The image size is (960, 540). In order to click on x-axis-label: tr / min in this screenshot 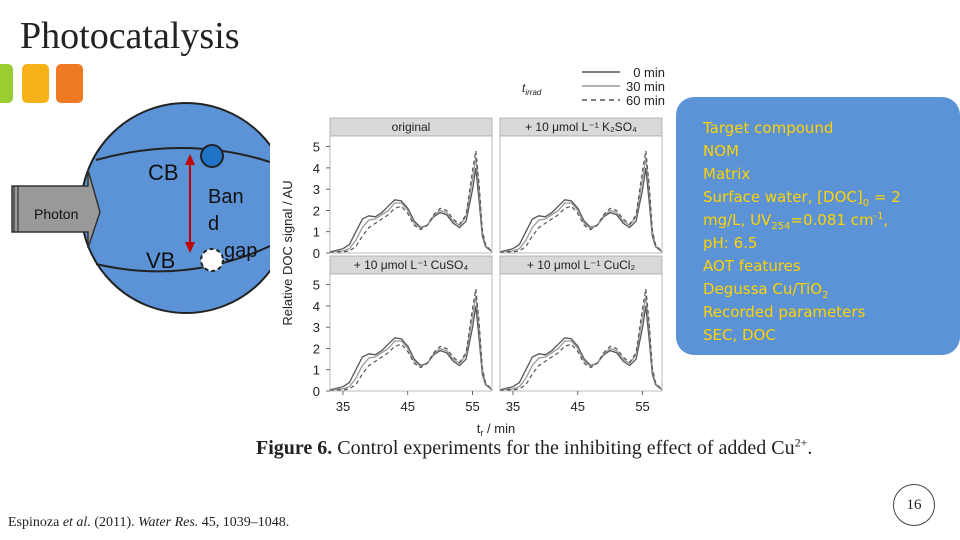, I will do `click(496, 429)`.